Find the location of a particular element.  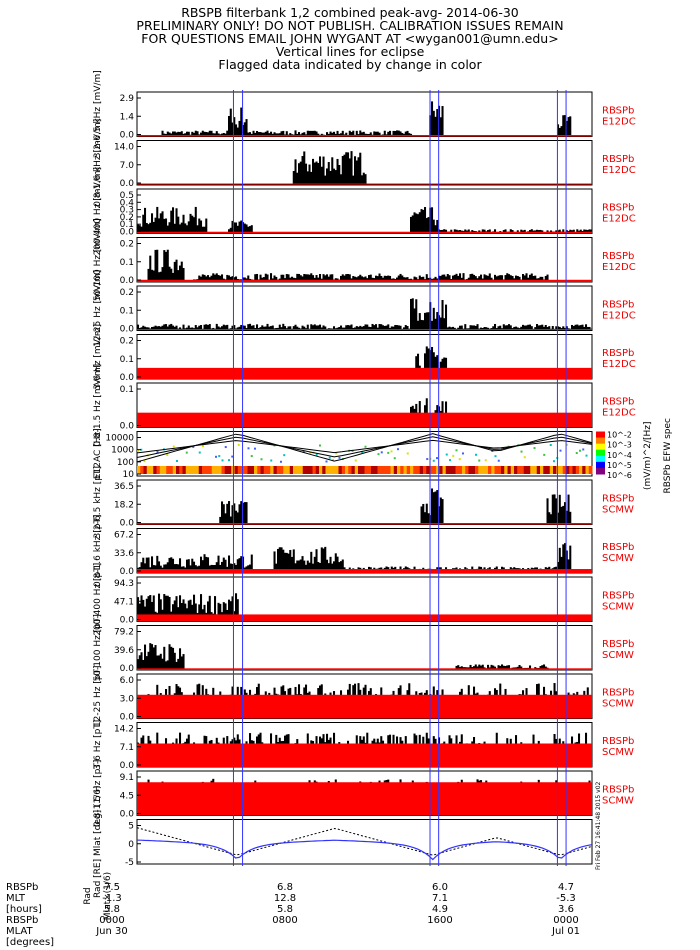

instrument-label: RBSPb is located at coordinates (618, 159).